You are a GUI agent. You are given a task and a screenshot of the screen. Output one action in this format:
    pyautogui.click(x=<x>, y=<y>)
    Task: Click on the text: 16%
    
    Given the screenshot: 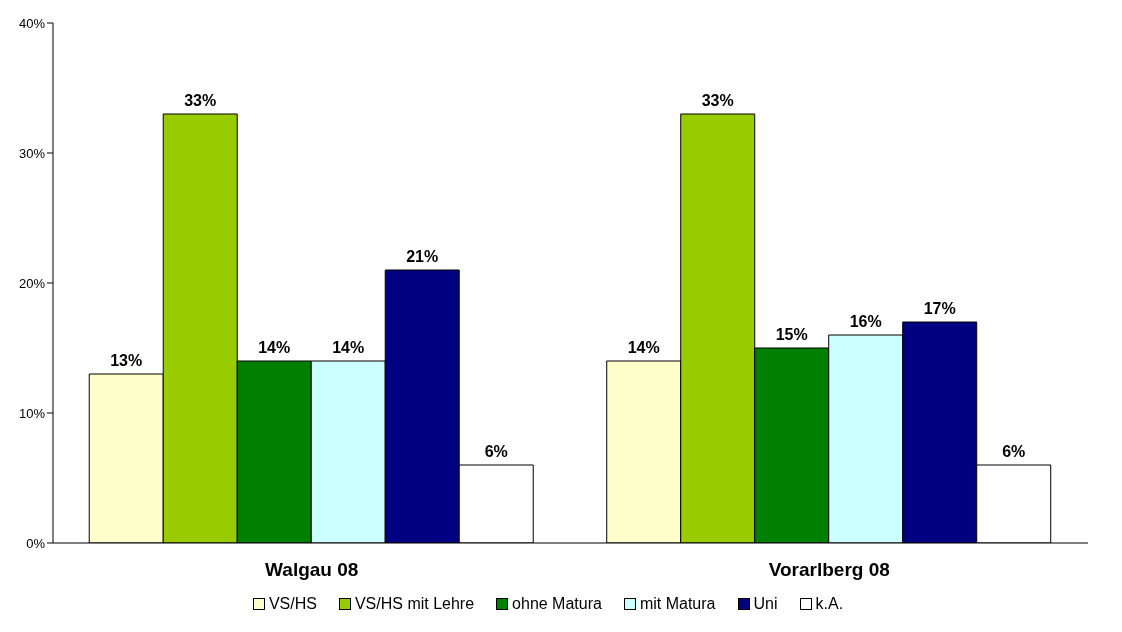 What is the action you would take?
    pyautogui.click(x=865, y=321)
    